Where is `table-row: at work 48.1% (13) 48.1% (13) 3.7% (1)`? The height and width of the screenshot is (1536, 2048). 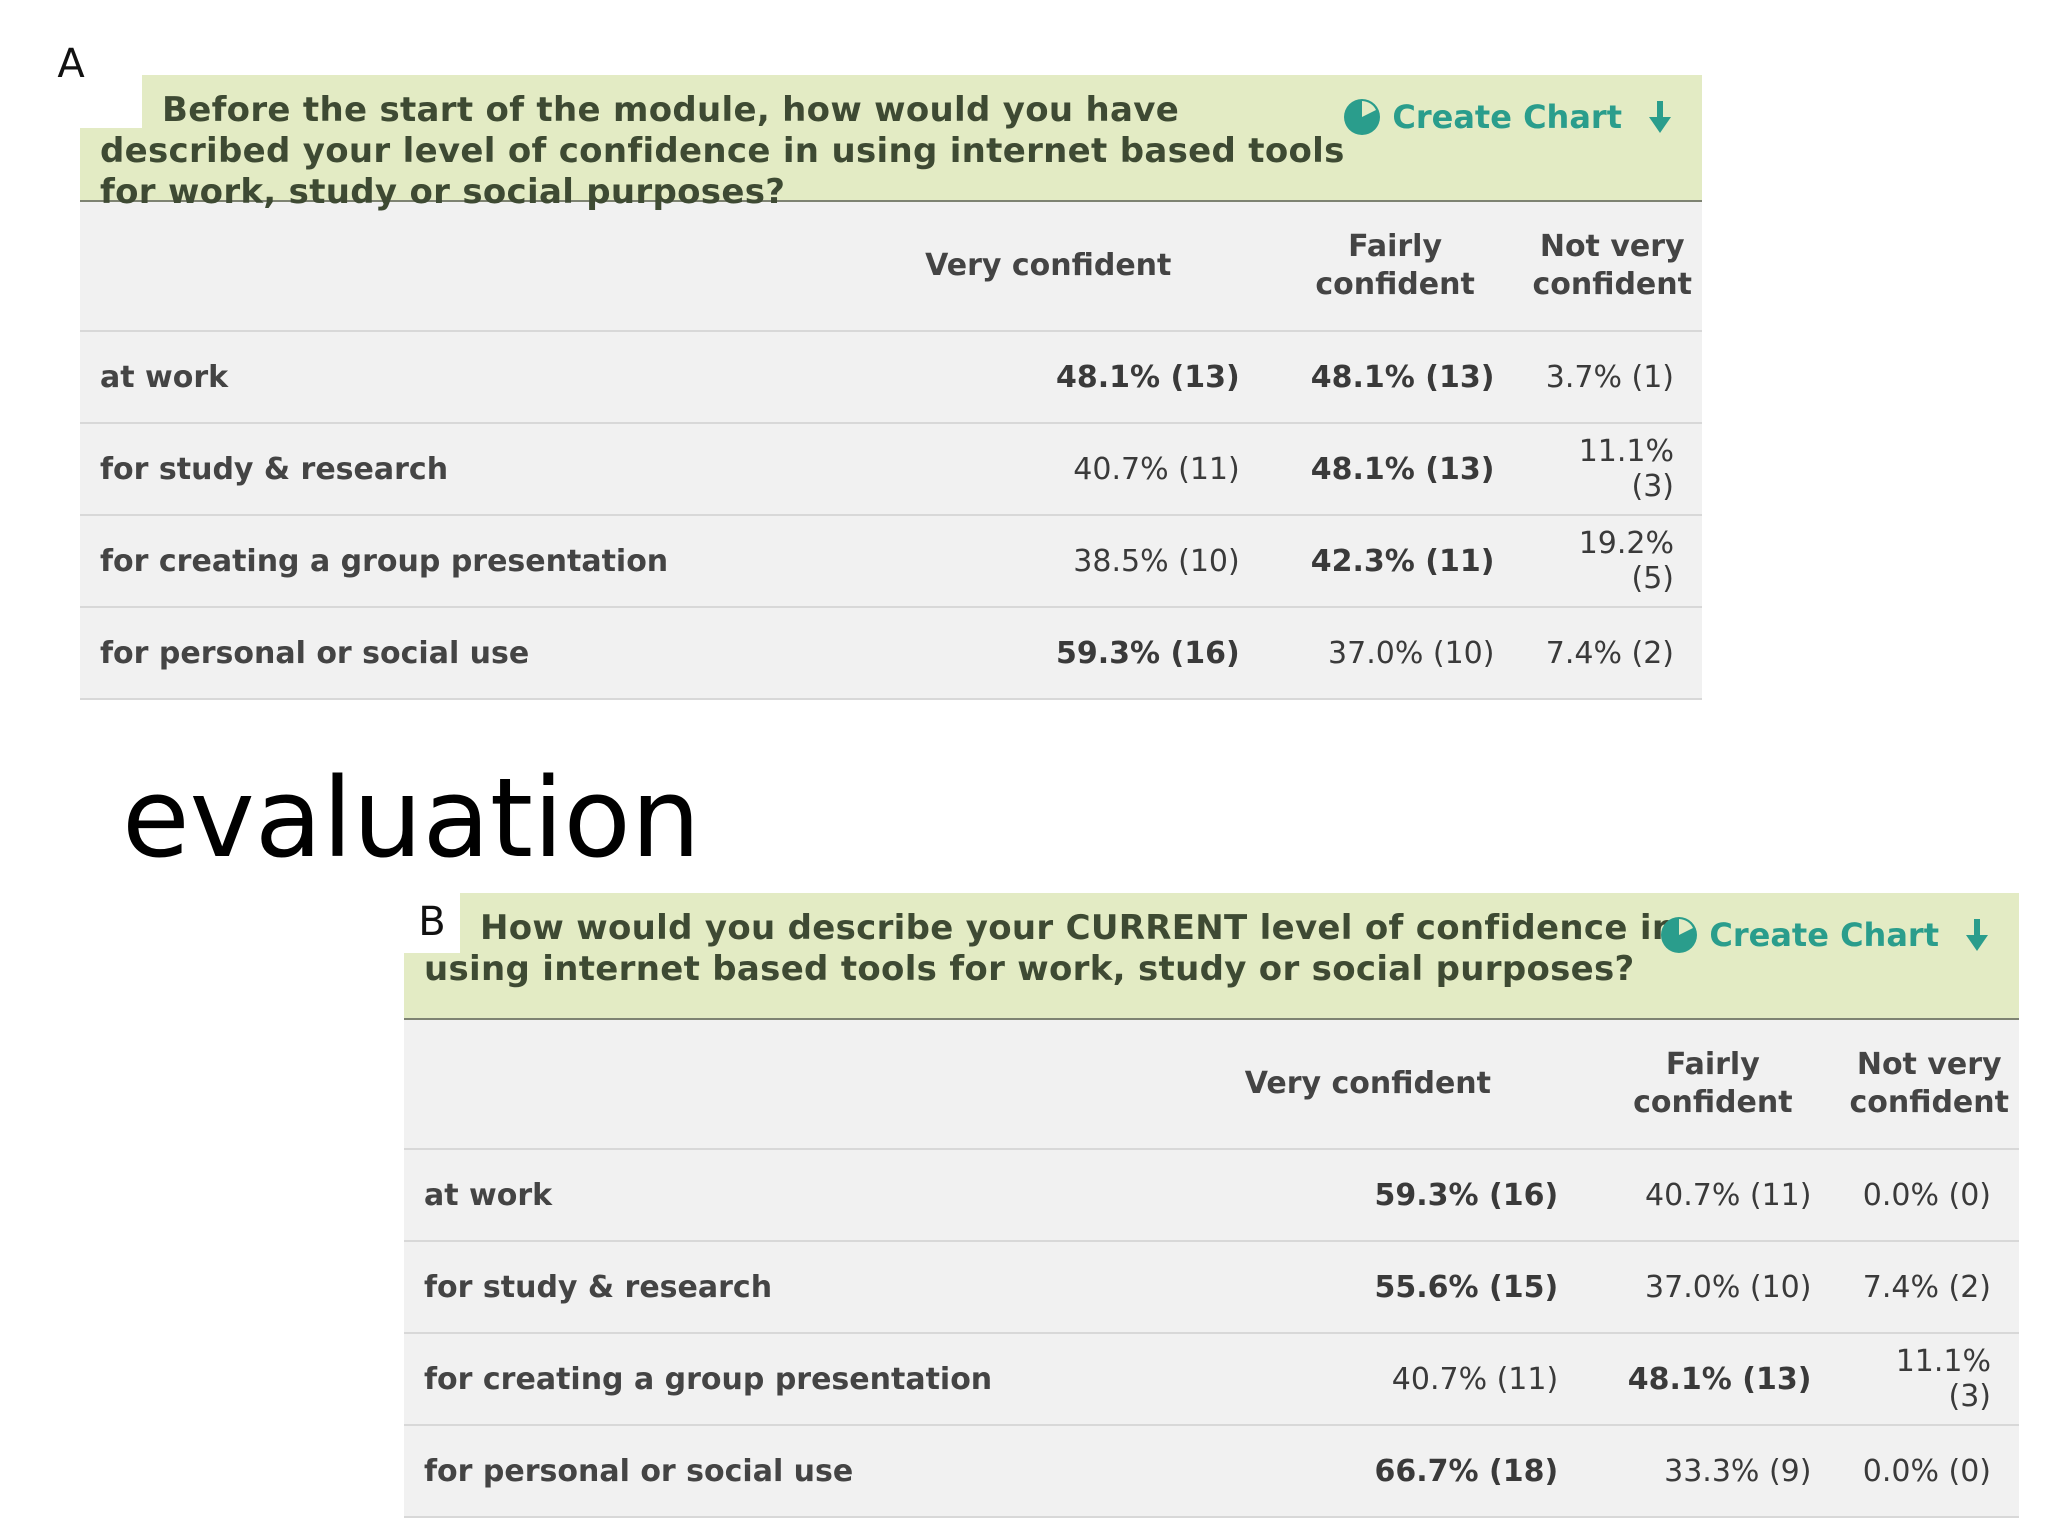 table-row: at work 48.1% (13) 48.1% (13) 3.7% (1) is located at coordinates (891, 377).